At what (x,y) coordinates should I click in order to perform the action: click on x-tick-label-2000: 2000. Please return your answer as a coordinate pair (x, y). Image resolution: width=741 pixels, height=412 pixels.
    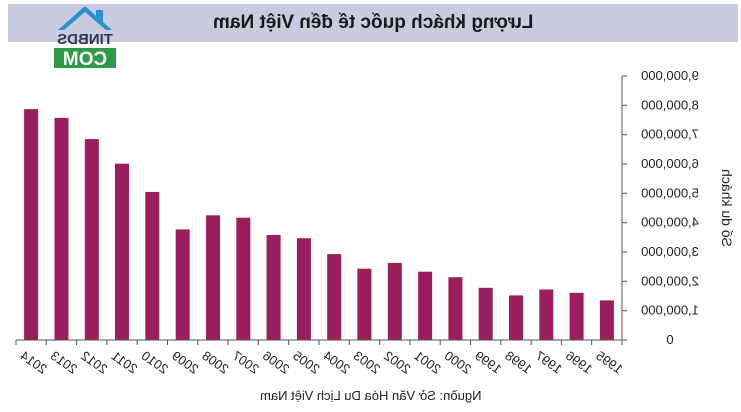
    Looking at the image, I should click on (458, 362).